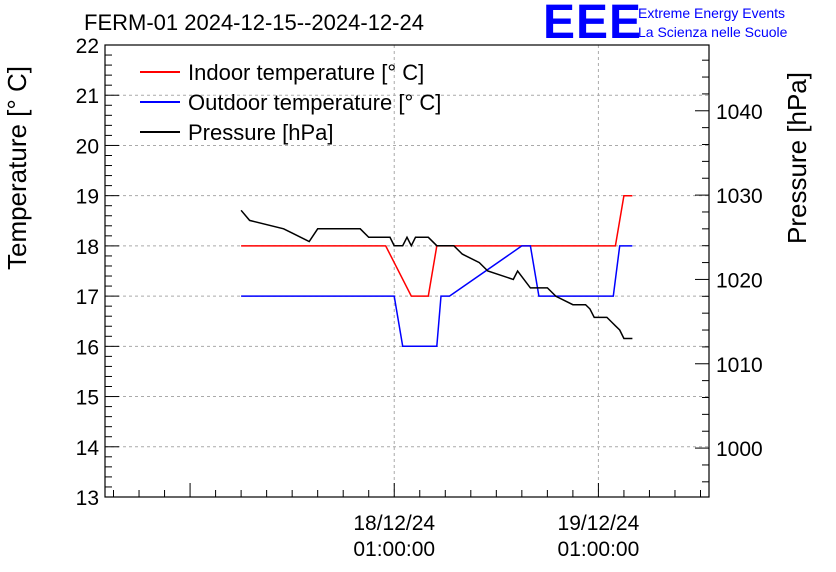 Image resolution: width=836 pixels, height=572 pixels. What do you see at coordinates (261, 132) in the screenshot?
I see `legend-label: Pressure [hPa]` at bounding box center [261, 132].